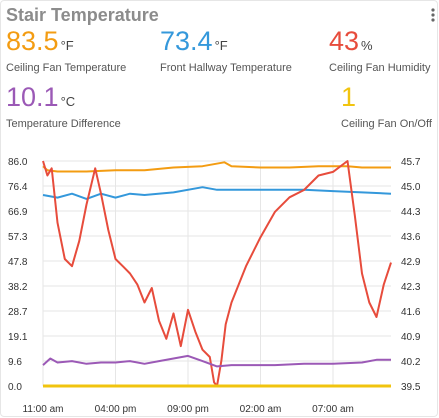 The height and width of the screenshot is (418, 439). I want to click on right-axis-tick-label: 42.9, so click(411, 262).